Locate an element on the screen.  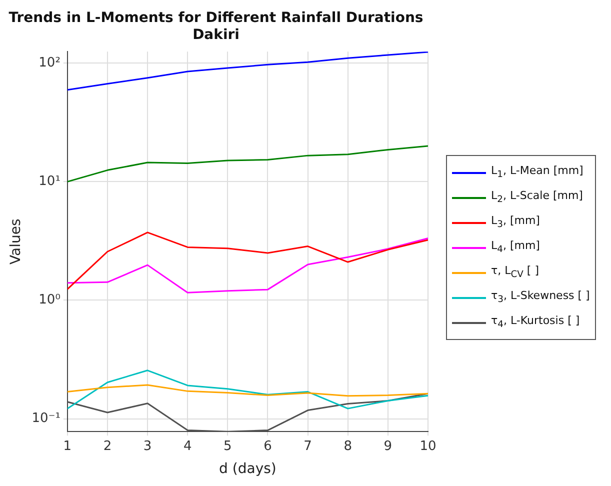
x-tick-label: 5 is located at coordinates (228, 446).